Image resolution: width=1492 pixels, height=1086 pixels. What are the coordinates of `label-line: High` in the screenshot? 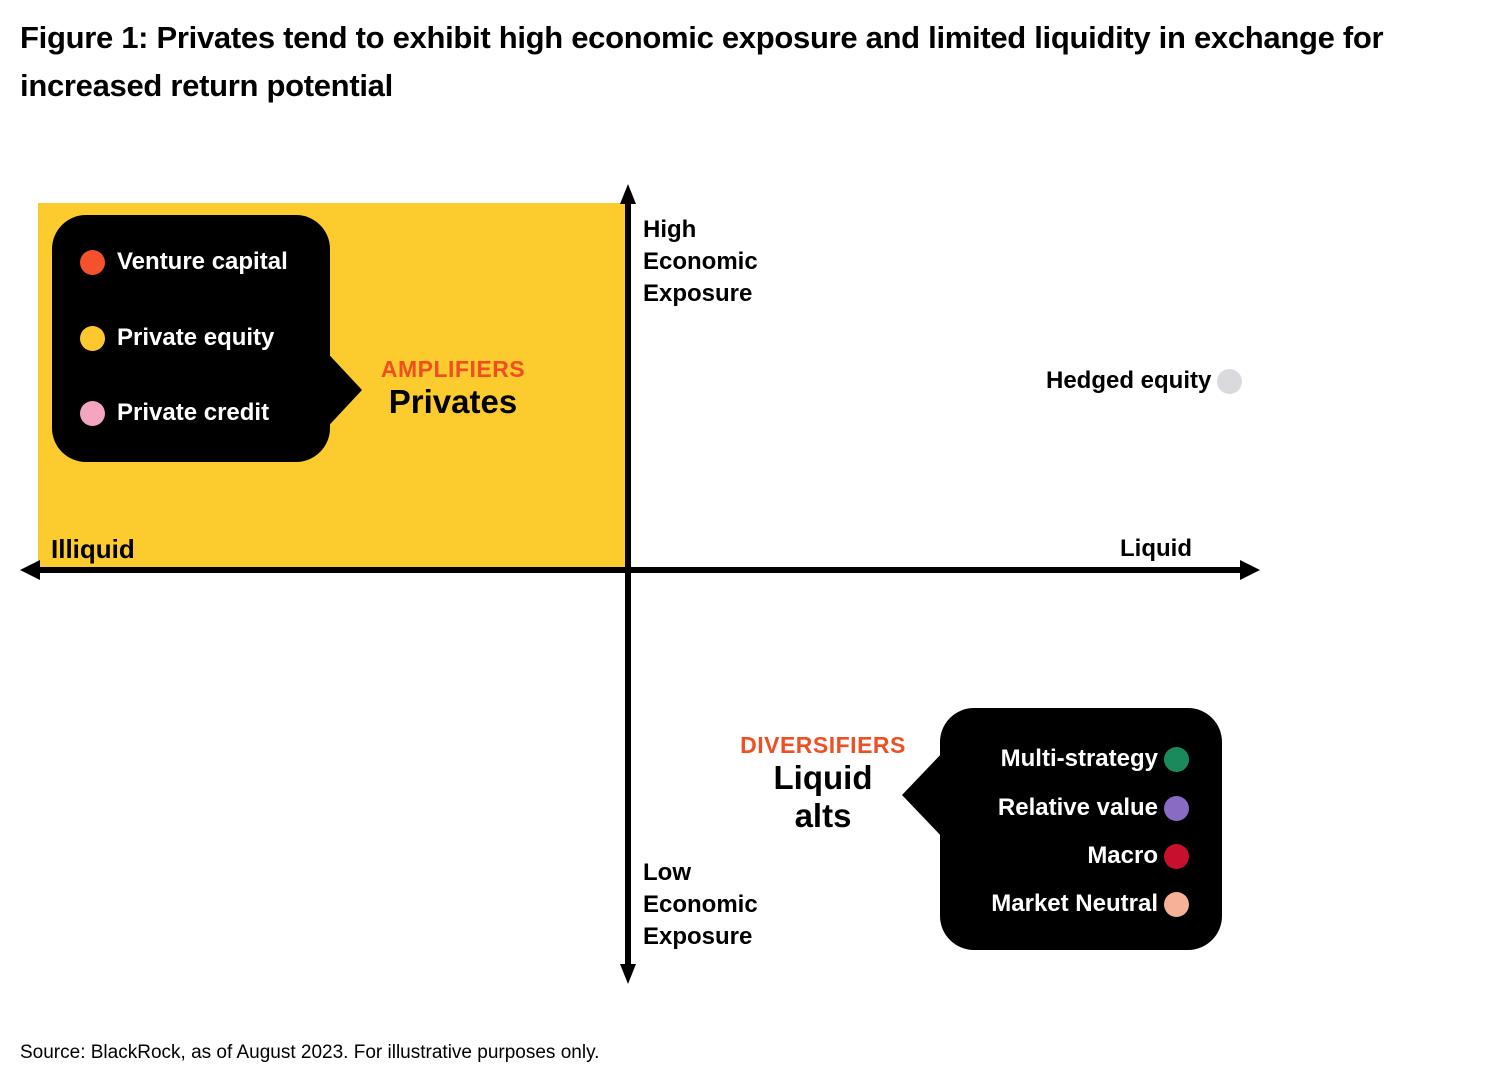 It's located at (670, 229).